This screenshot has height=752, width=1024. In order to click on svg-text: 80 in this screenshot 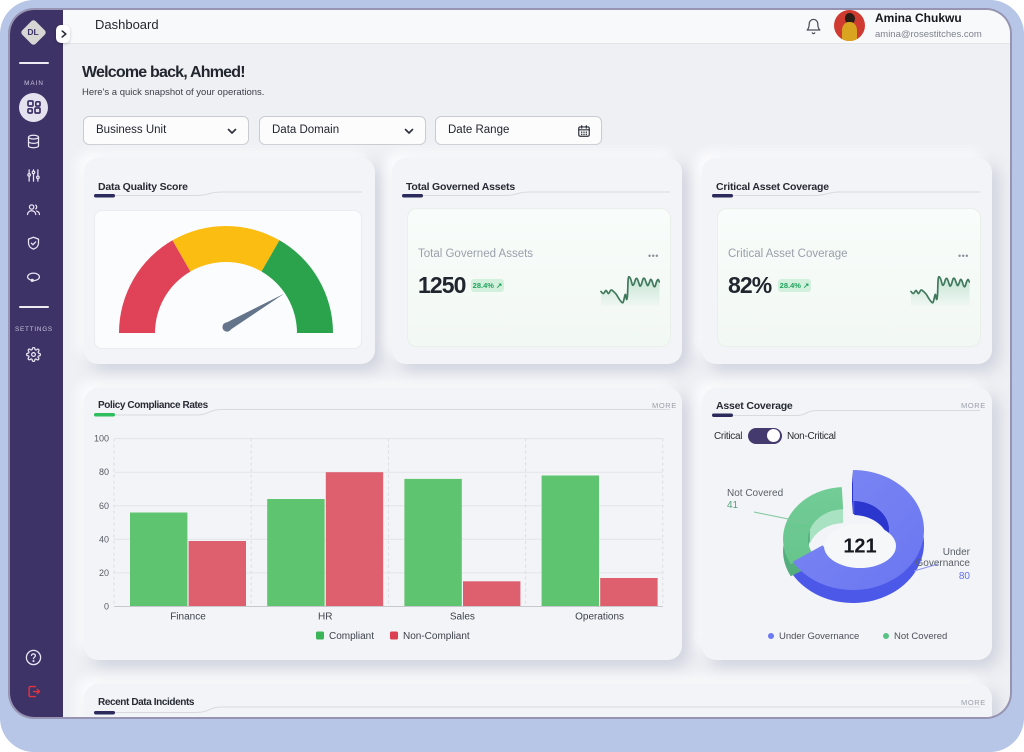, I will do `click(104, 472)`.